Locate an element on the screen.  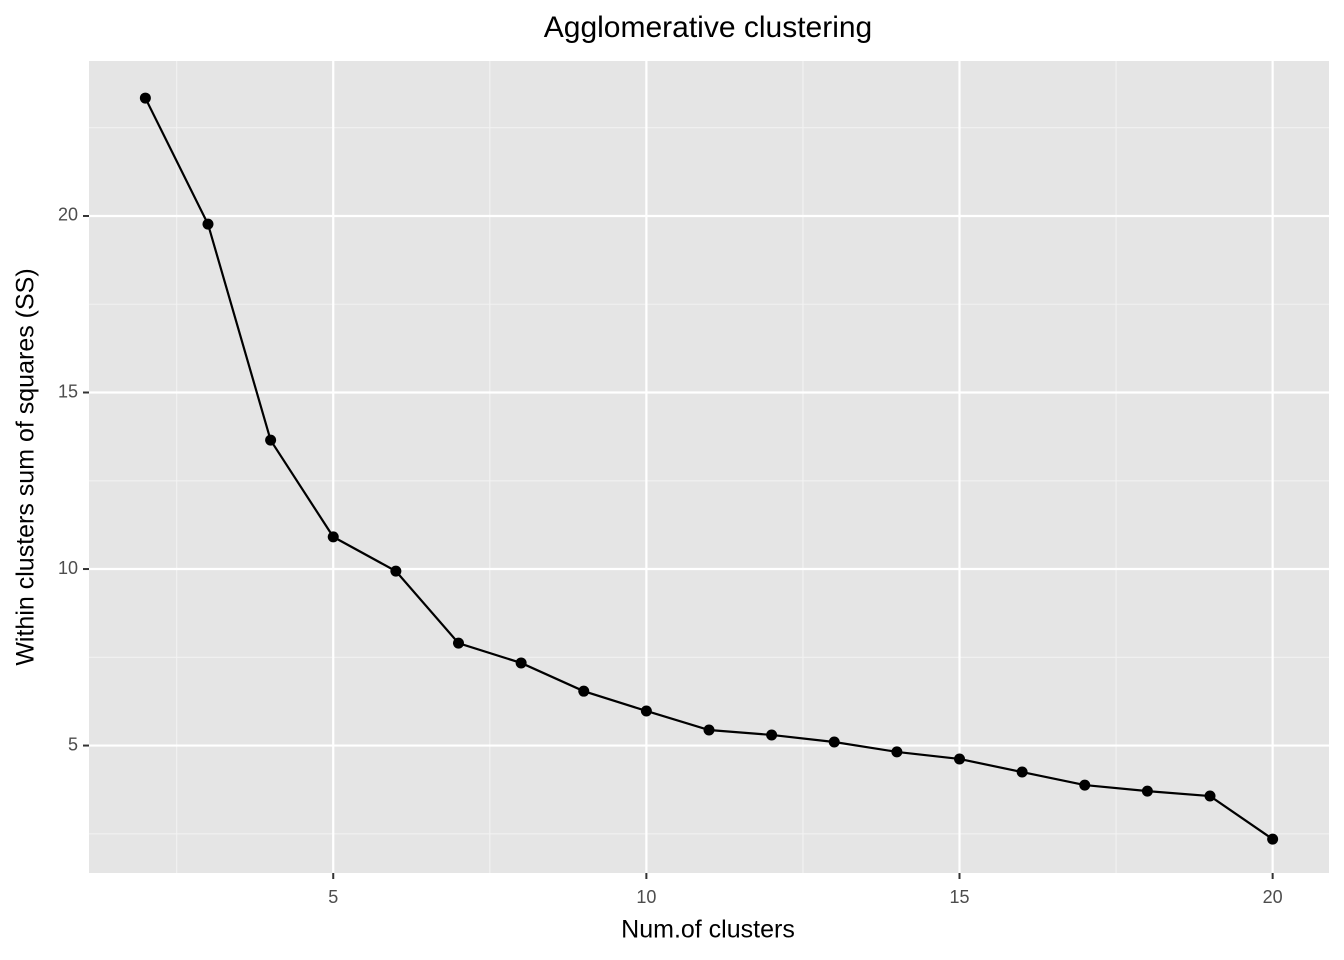
x-tick-label: 20 is located at coordinates (1273, 897).